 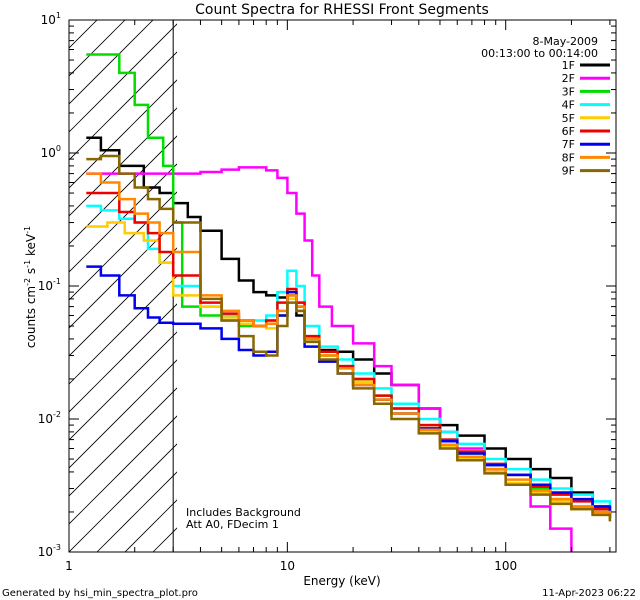 I want to click on legend-label-2F: 2F, so click(x=568, y=78).